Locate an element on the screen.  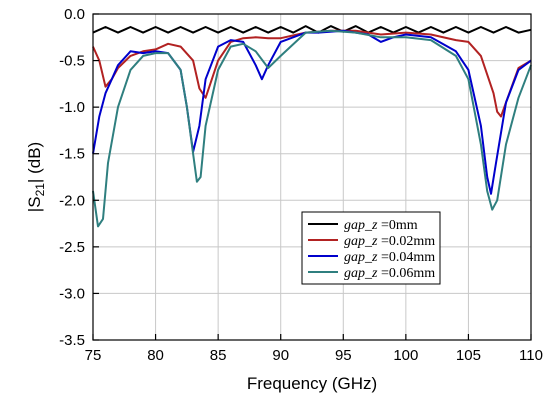
y-tick-label: -0.5 is located at coordinates (72, 61).